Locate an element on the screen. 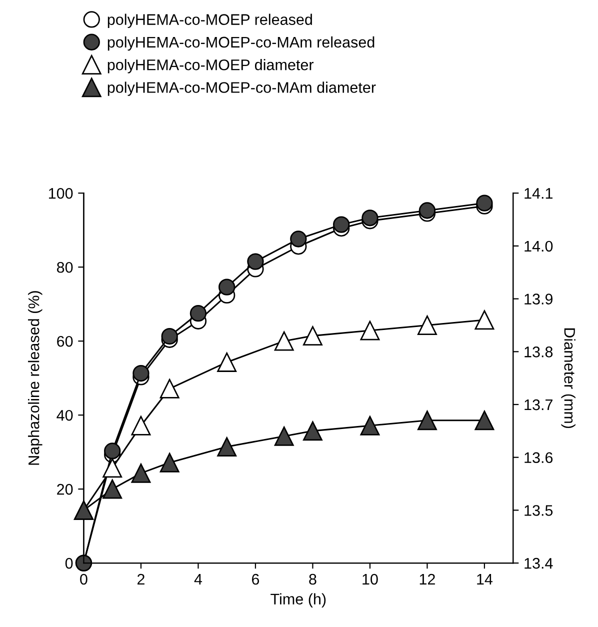 The height and width of the screenshot is (627, 598). y2-tick-label: 13.8 is located at coordinates (538, 352).